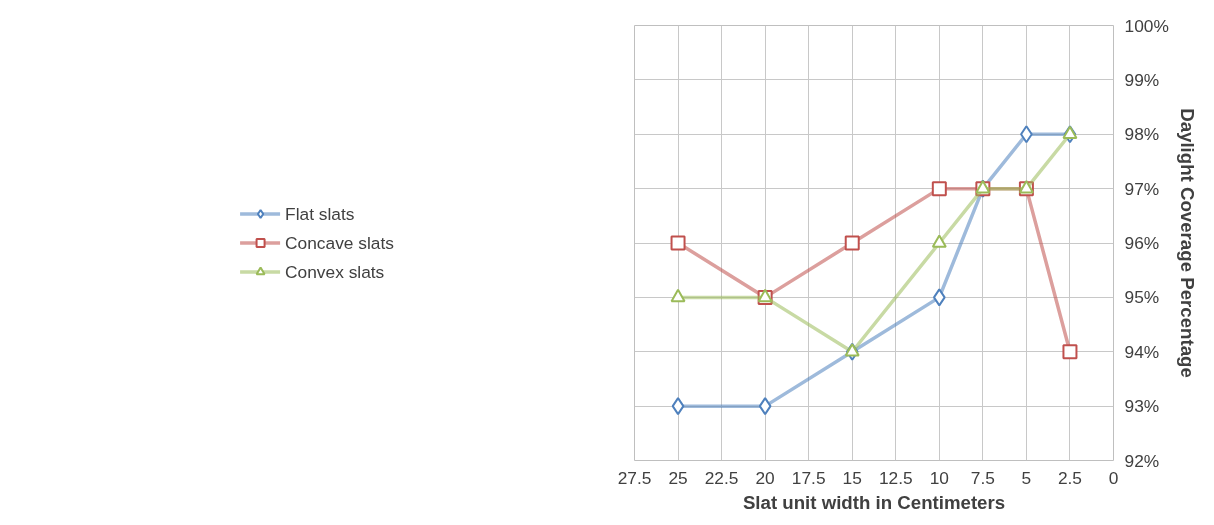 The height and width of the screenshot is (525, 1214). I want to click on x-tick-label: 7.5, so click(982, 477).